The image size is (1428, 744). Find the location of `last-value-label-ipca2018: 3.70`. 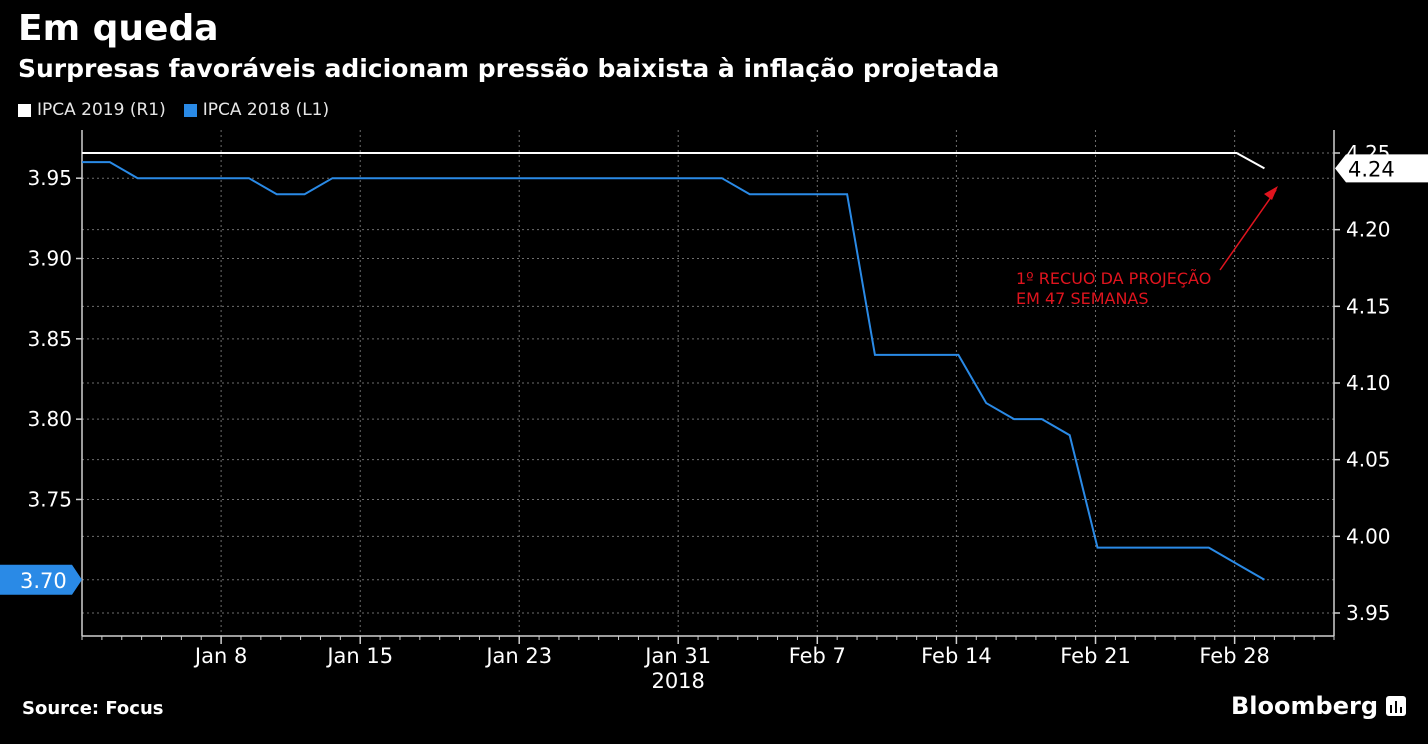

last-value-label-ipca2018: 3.70 is located at coordinates (43, 581).